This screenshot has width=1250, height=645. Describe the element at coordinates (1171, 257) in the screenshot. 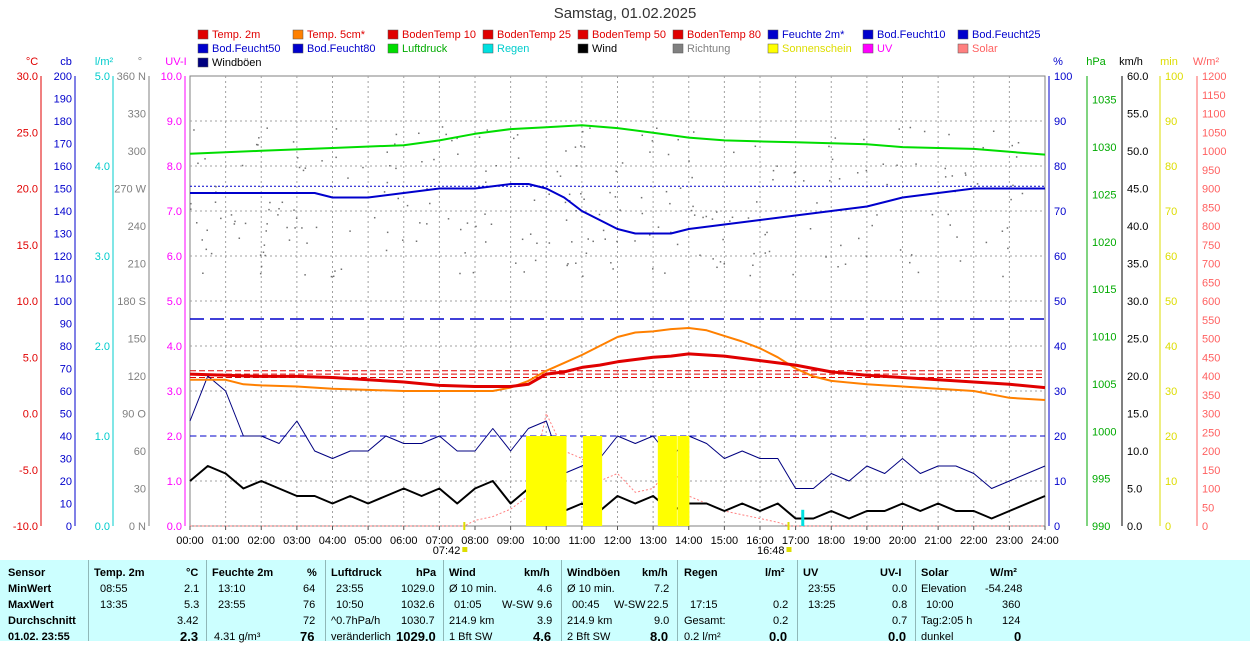

I see `right-axis-tick-label: 60` at that location.